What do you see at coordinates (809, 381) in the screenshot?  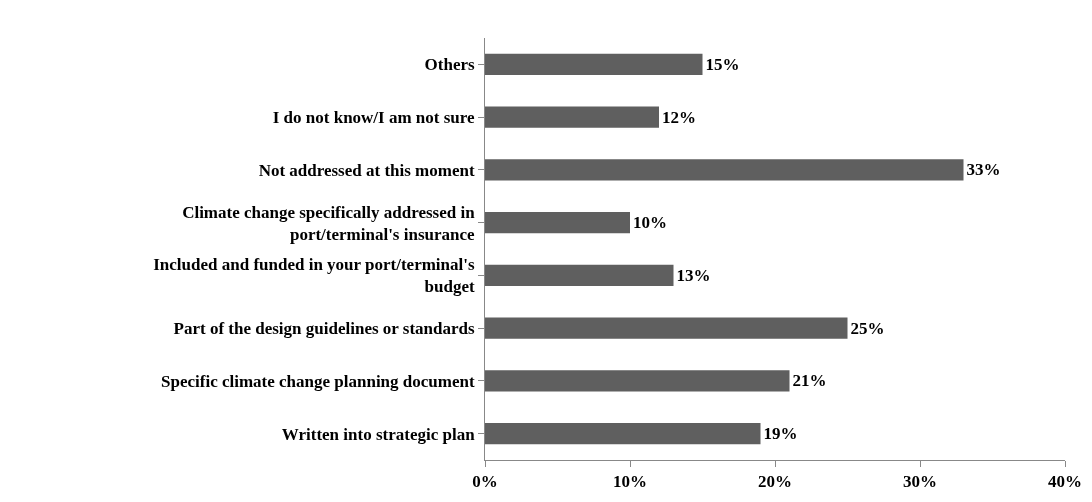 I see `data-label: 21%` at bounding box center [809, 381].